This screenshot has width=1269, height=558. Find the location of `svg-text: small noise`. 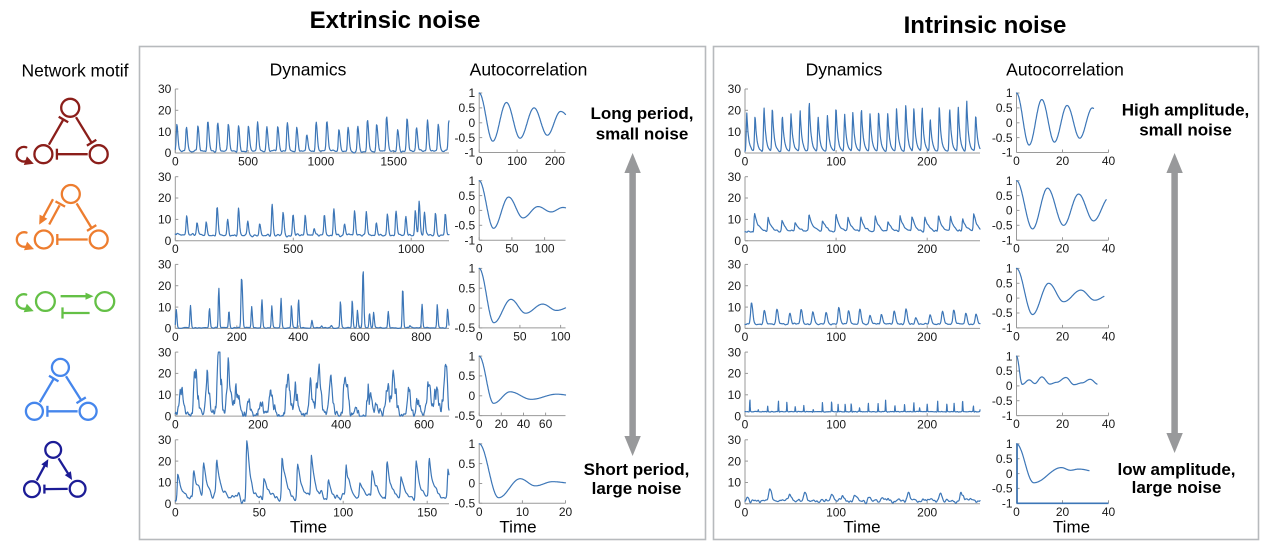

svg-text: small noise is located at coordinates (642, 133).